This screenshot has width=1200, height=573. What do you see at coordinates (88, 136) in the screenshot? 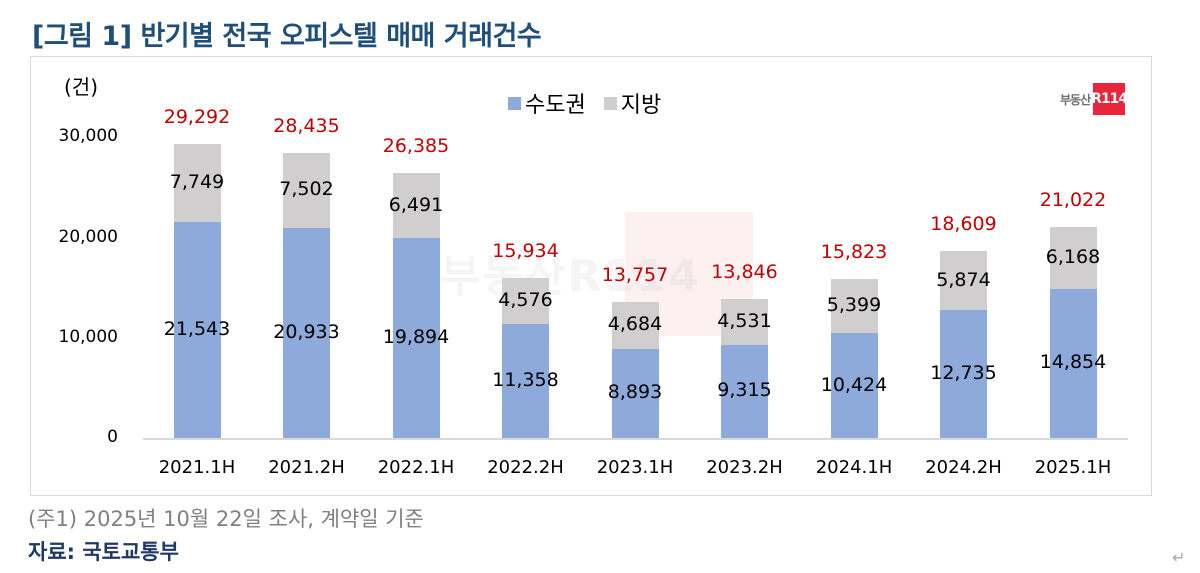
I see `y-tick-30000: 30,000` at bounding box center [88, 136].